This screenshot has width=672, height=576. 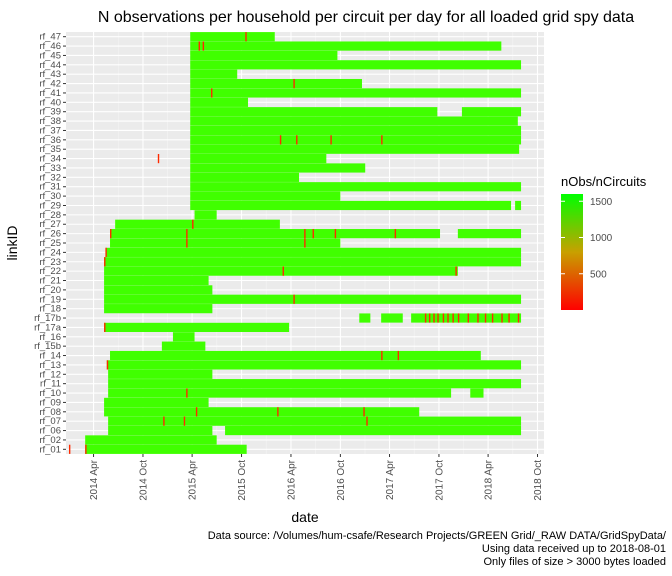 What do you see at coordinates (50, 262) in the screenshot?
I see `y-tick-label: rf_23` at bounding box center [50, 262].